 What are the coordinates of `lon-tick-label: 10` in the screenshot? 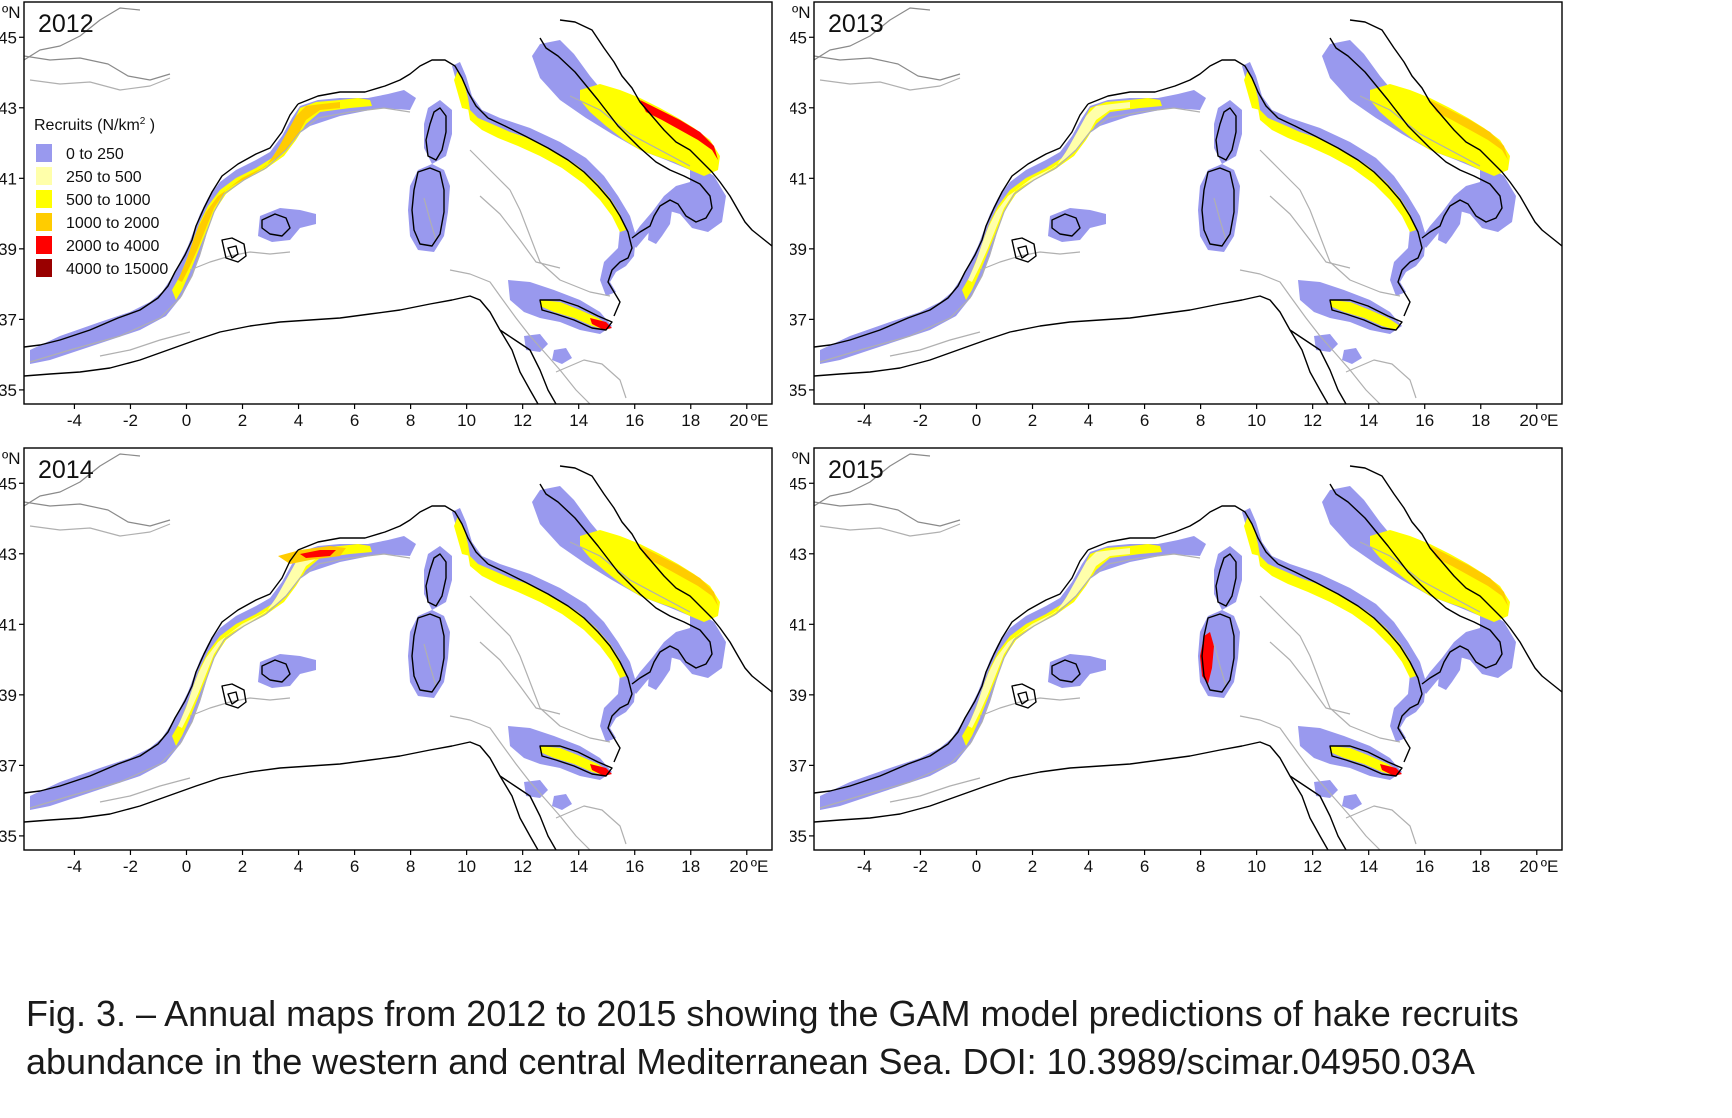 It's located at (466, 866).